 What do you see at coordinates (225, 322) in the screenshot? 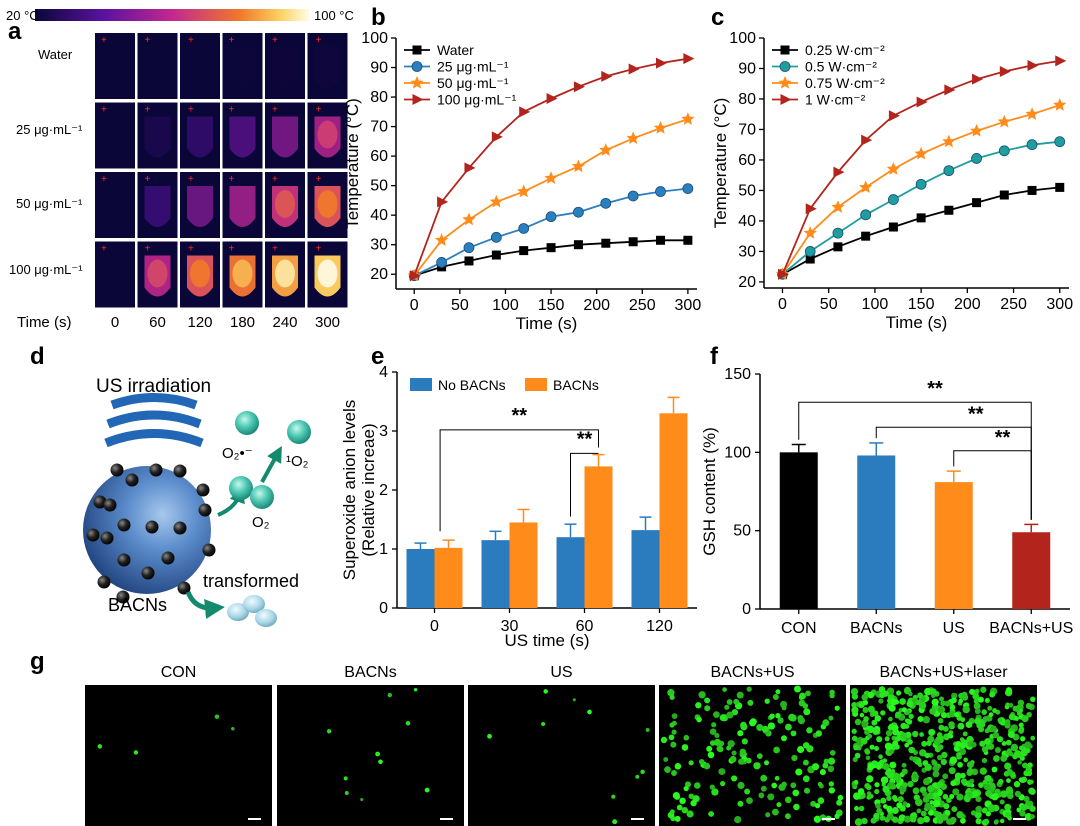
I see `time-labels: 0 60 120 180 240 300` at bounding box center [225, 322].